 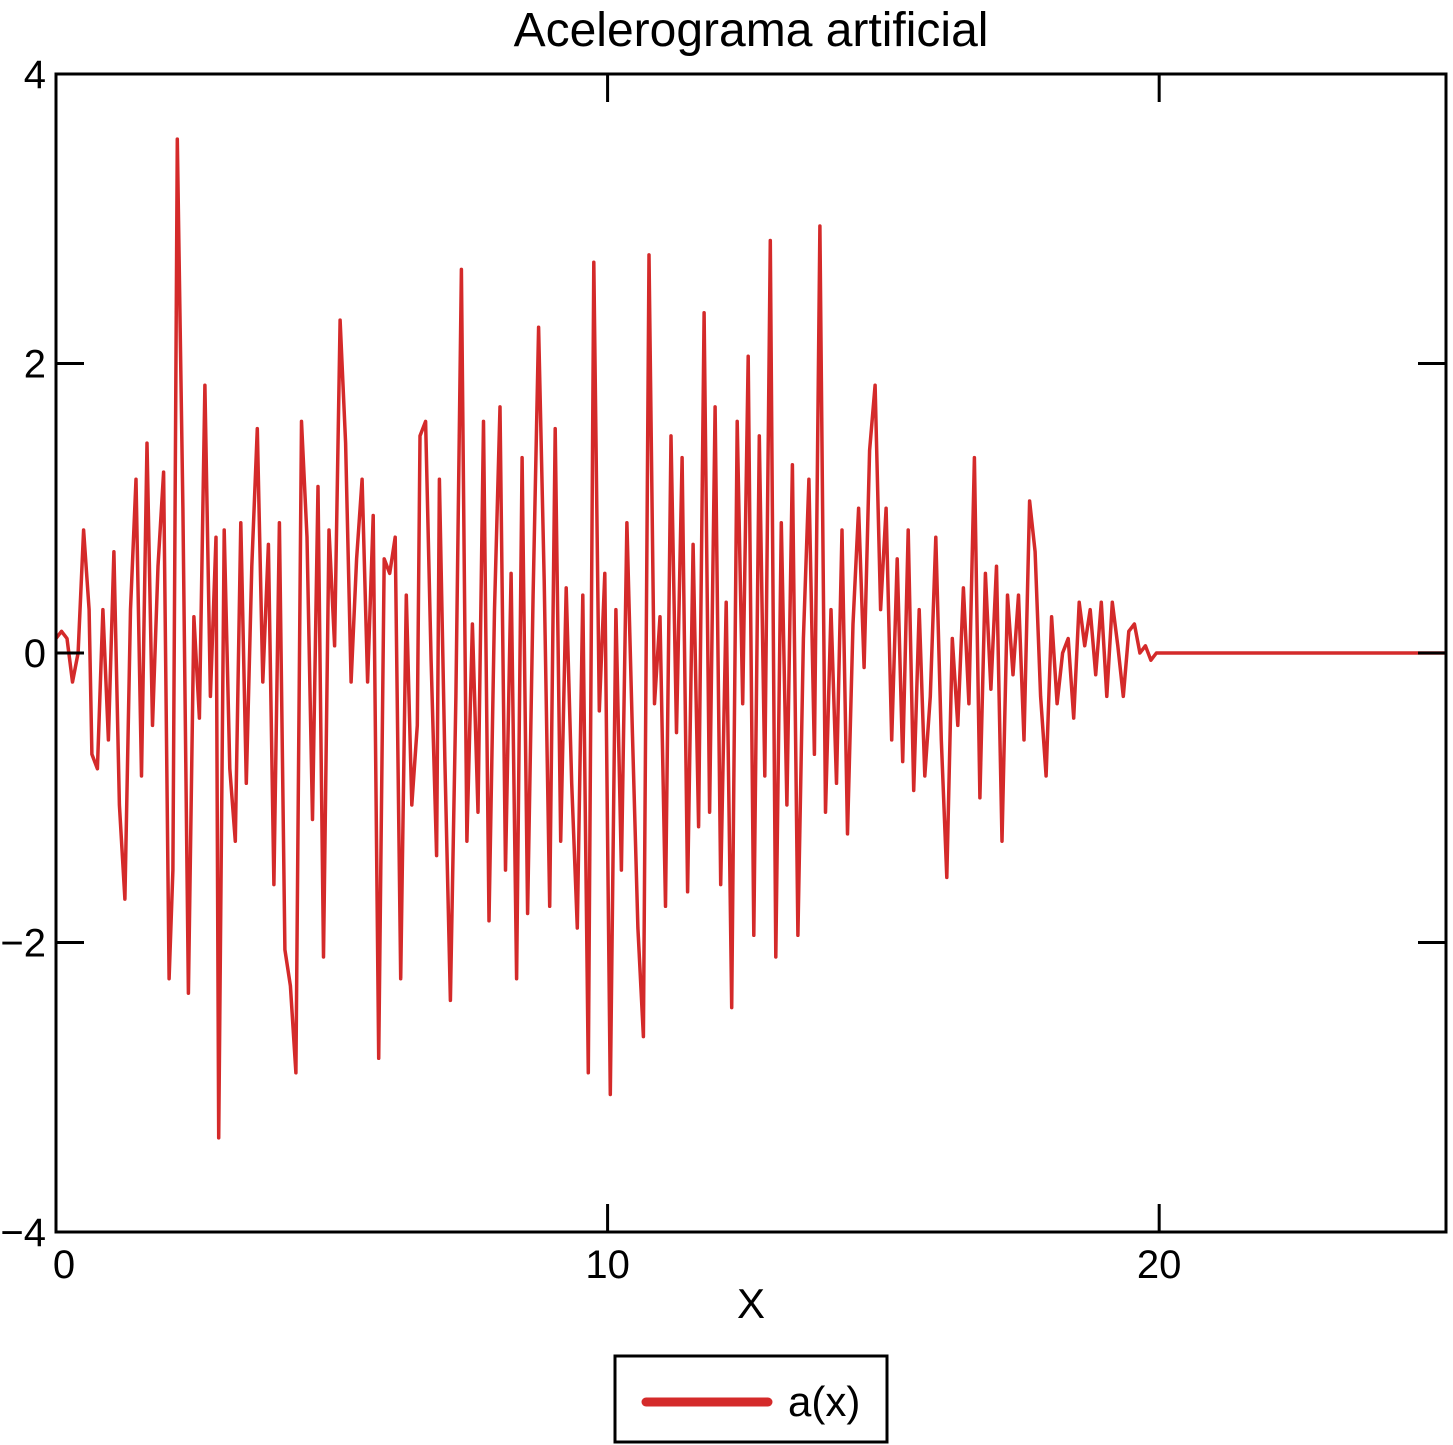 I want to click on chart-title: Acelerograma artificial, so click(x=751, y=30).